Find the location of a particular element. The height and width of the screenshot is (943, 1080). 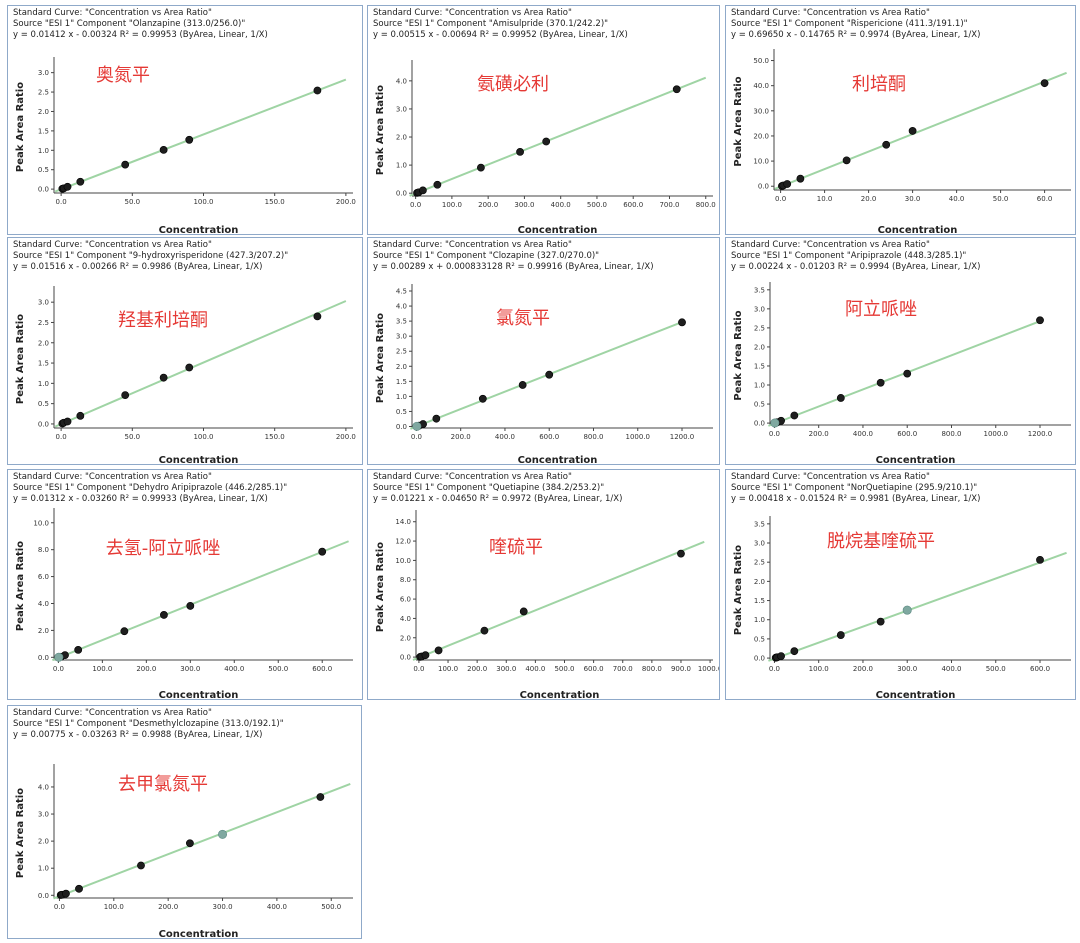

y-tick-label: 1.5 is located at coordinates (759, 601).